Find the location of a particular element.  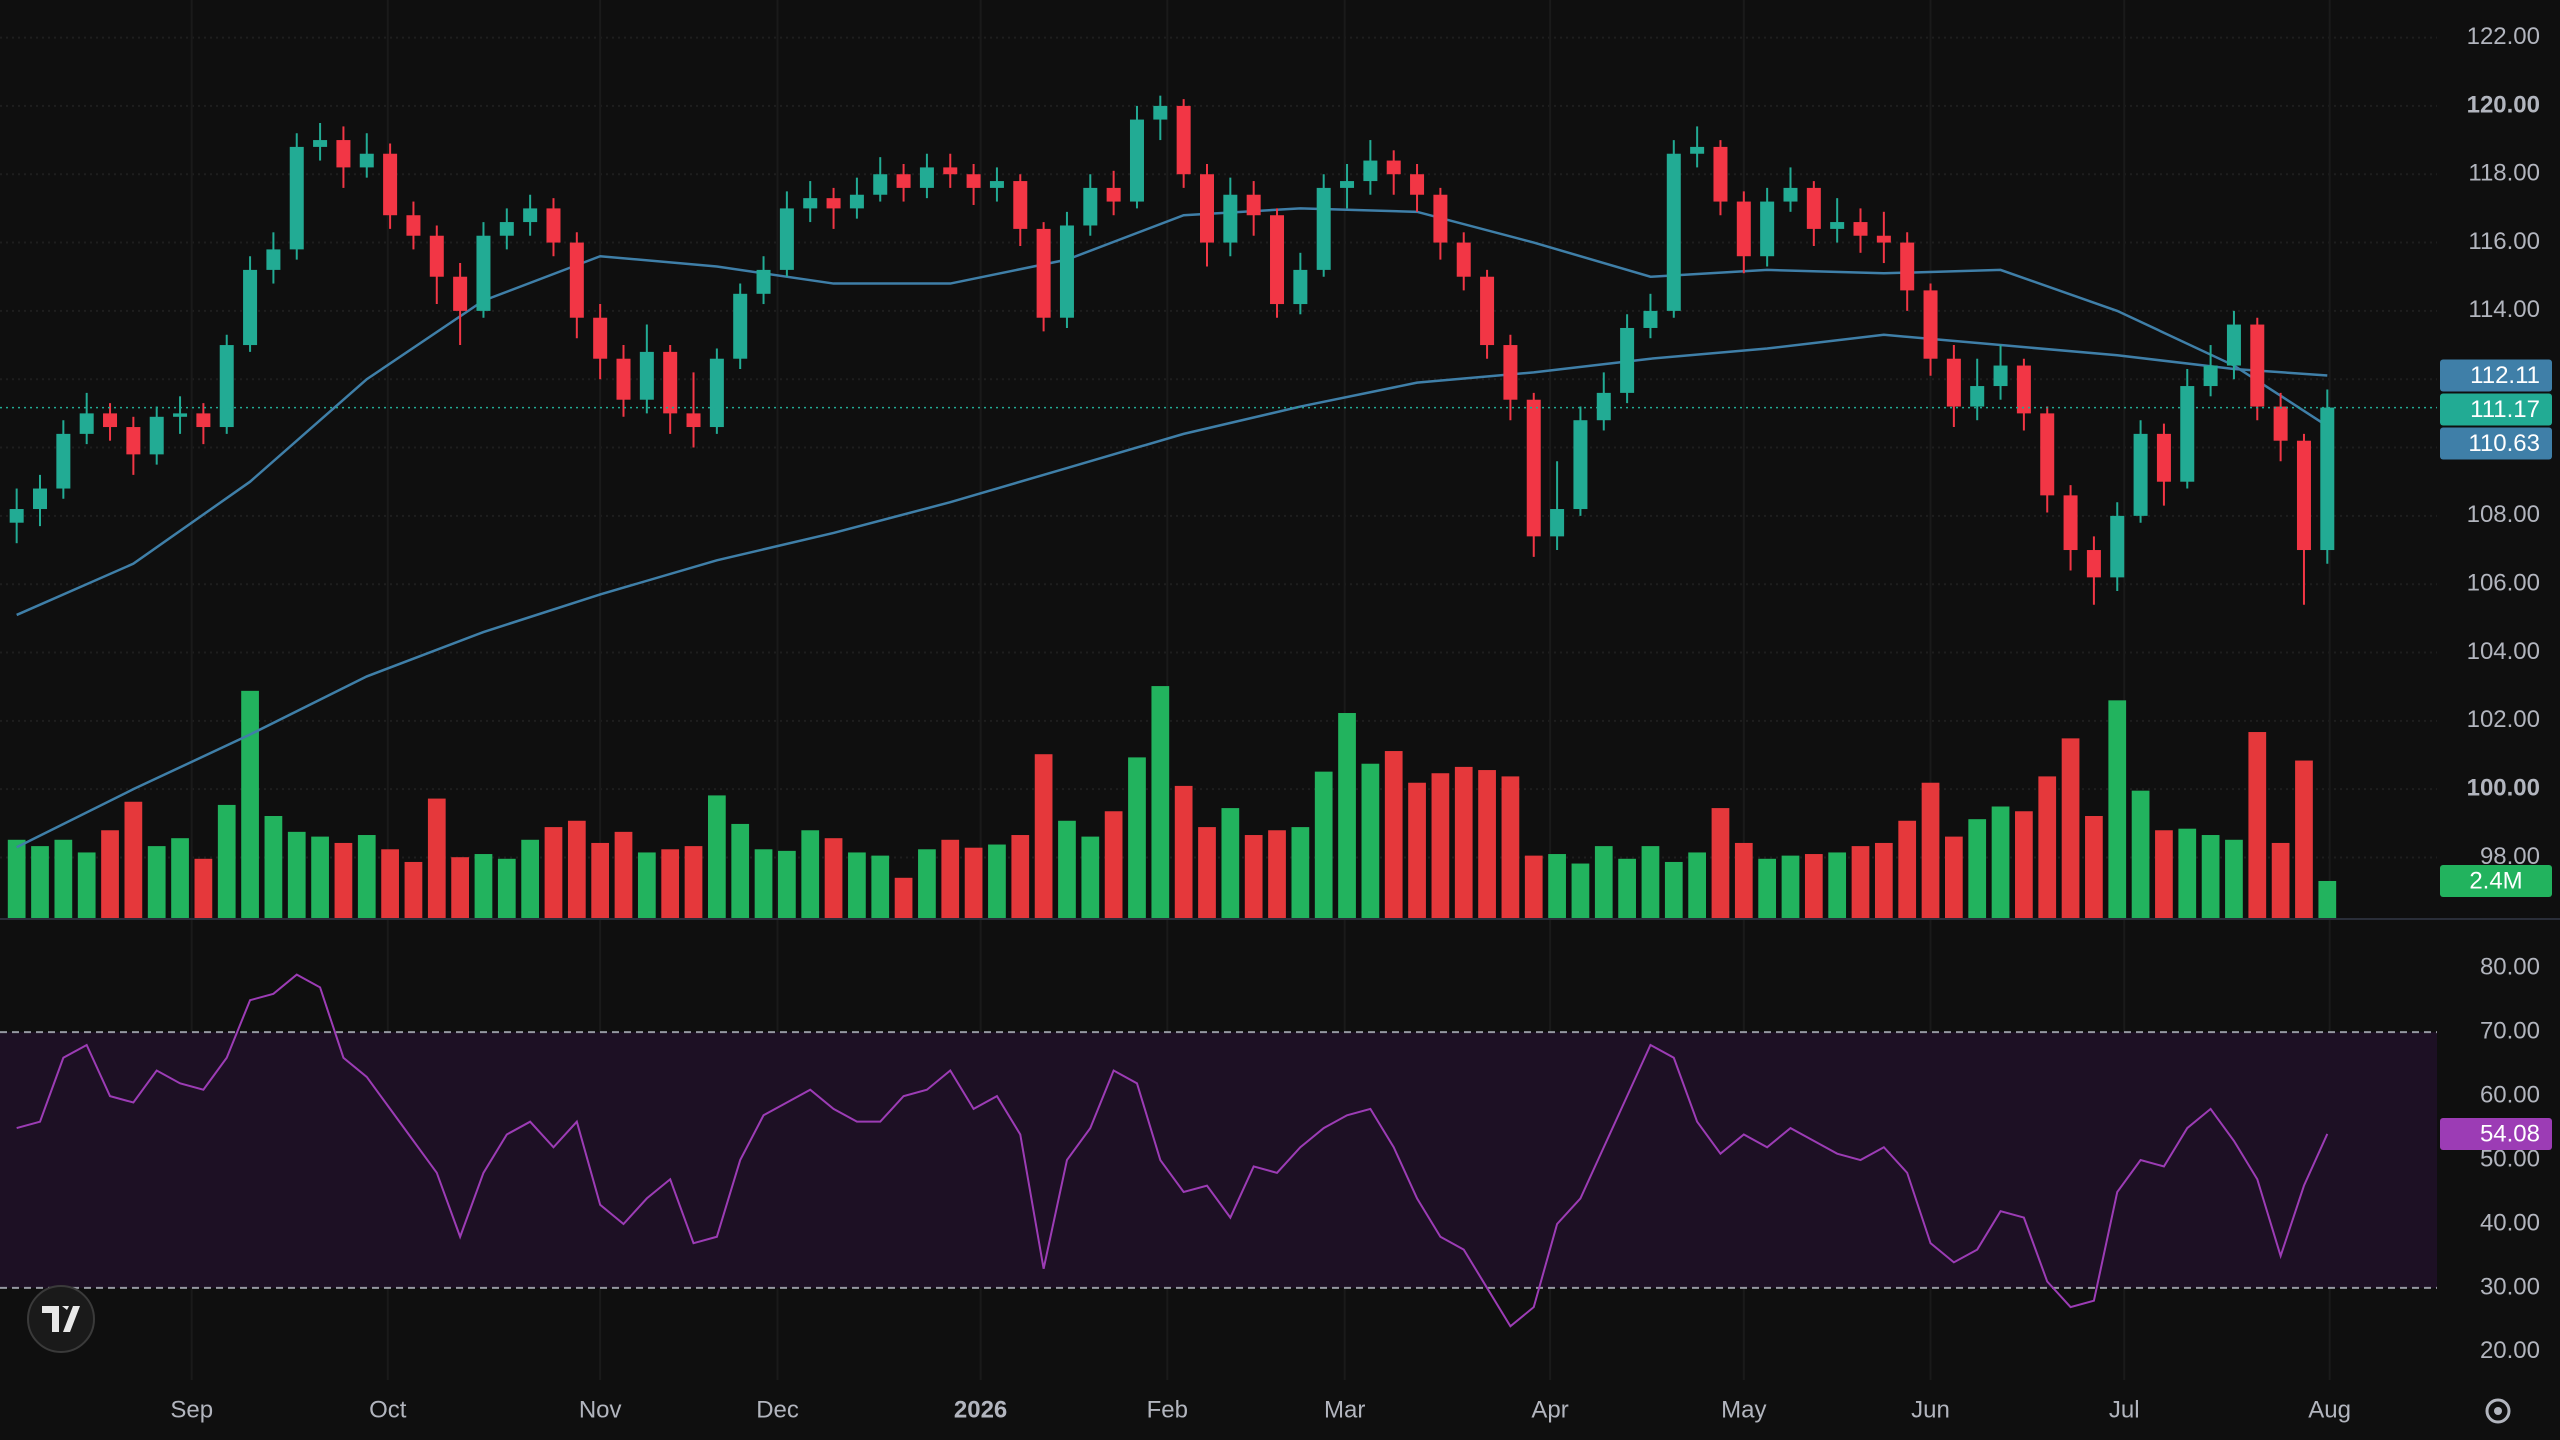

price-badge-label: 111.17 is located at coordinates (2505, 409).